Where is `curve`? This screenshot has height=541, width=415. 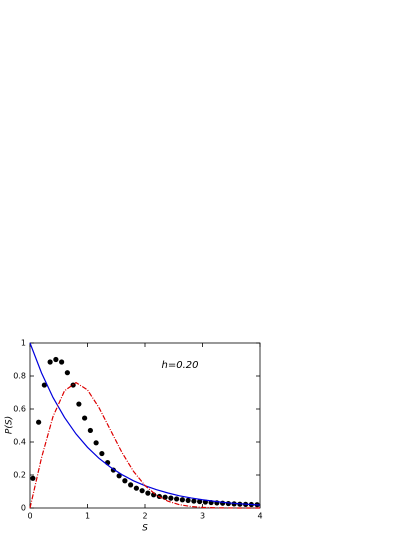
curve is located at coordinates (145, 445).